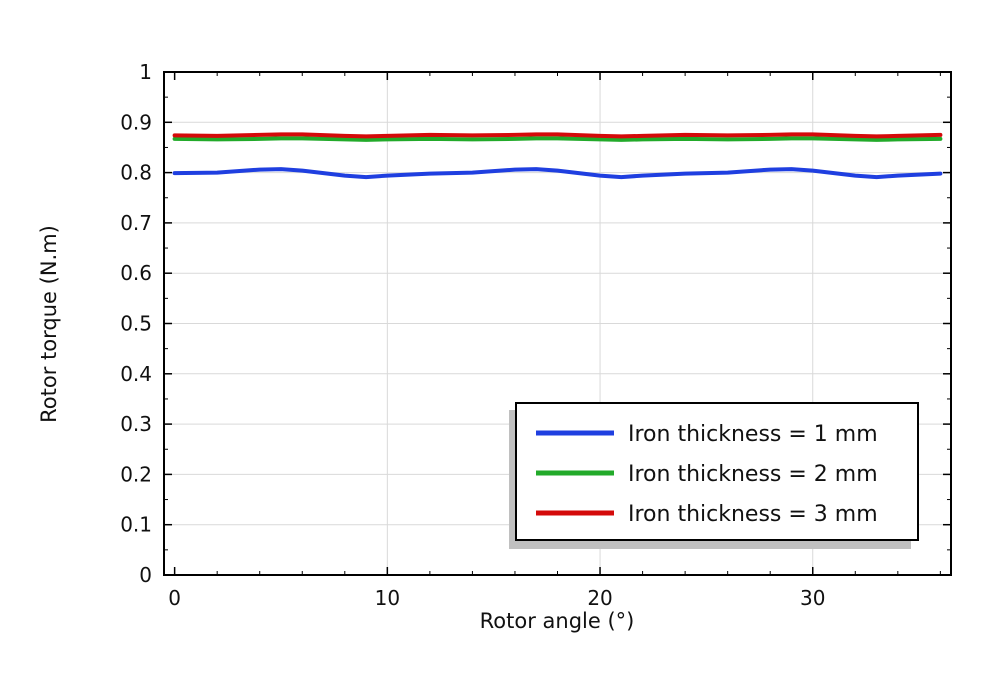 The image size is (1000, 680). I want to click on legend-label-3mm: Iron thickness = 3 mm, so click(753, 514).